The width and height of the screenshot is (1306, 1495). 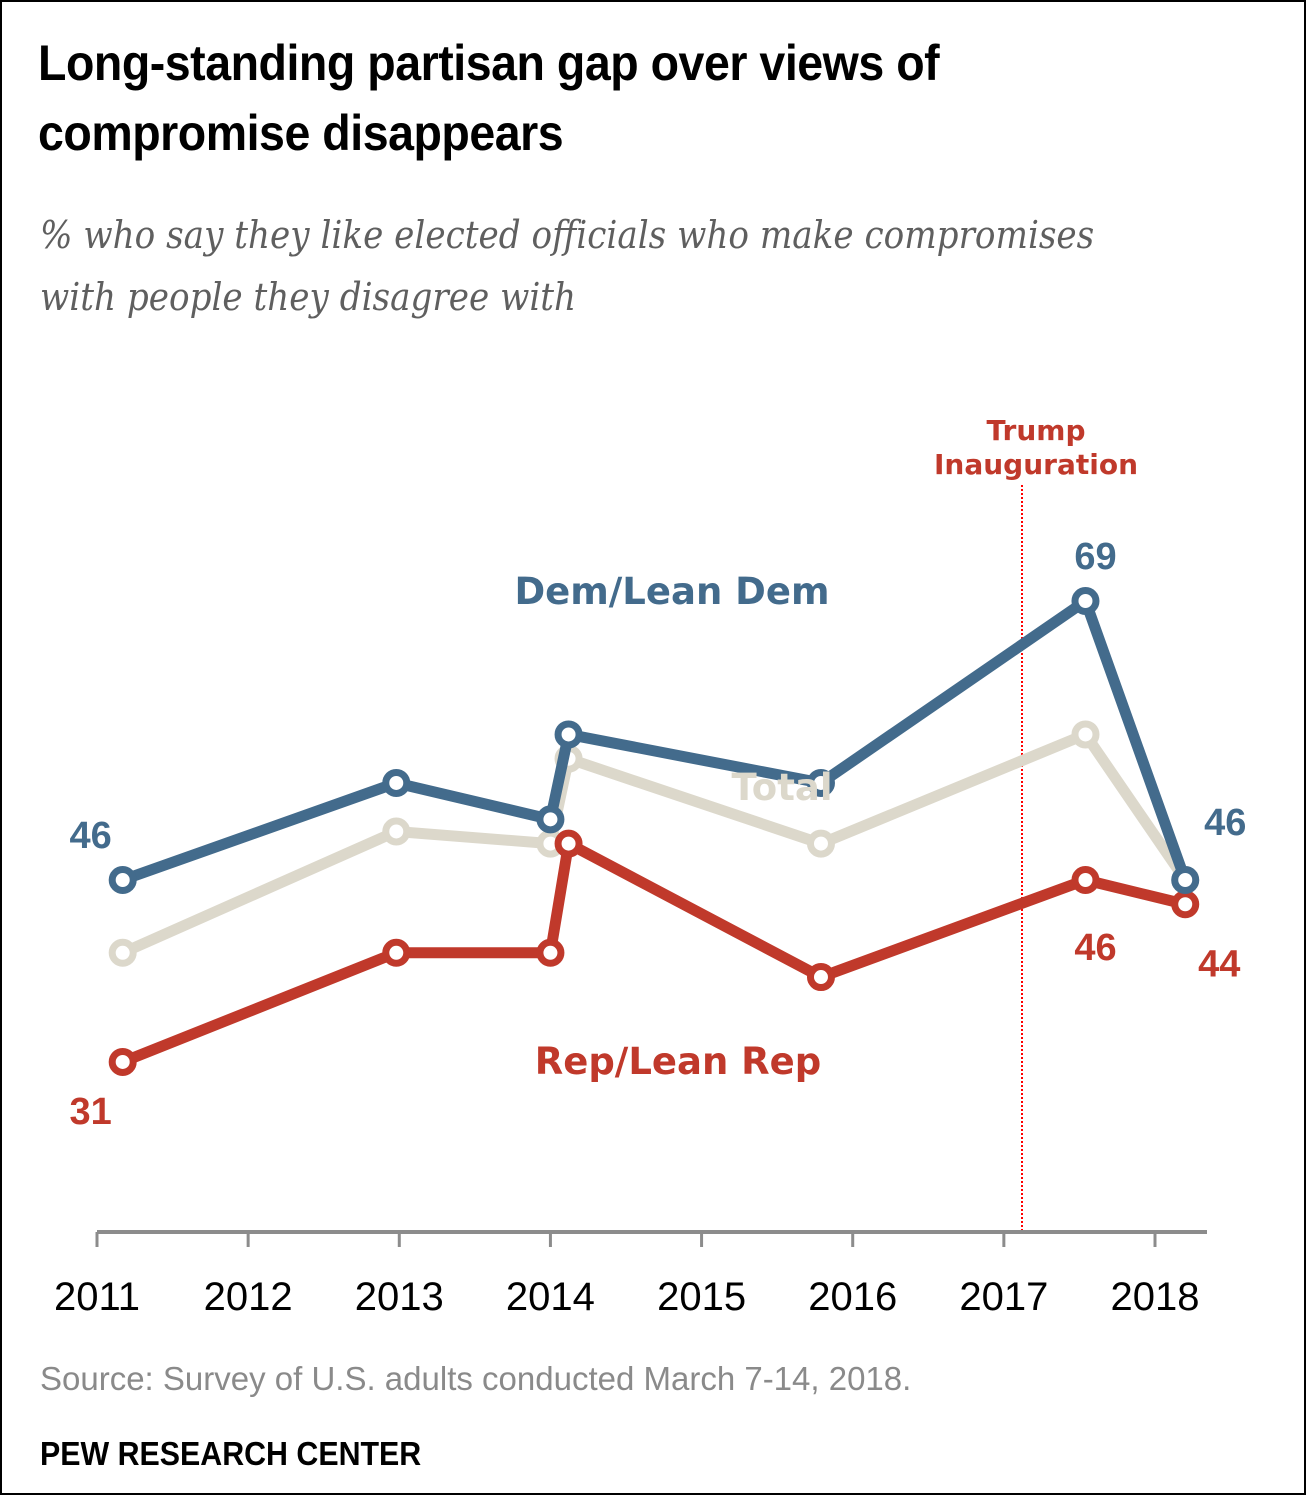 I want to click on value-label-rep: 31, so click(x=91, y=1112).